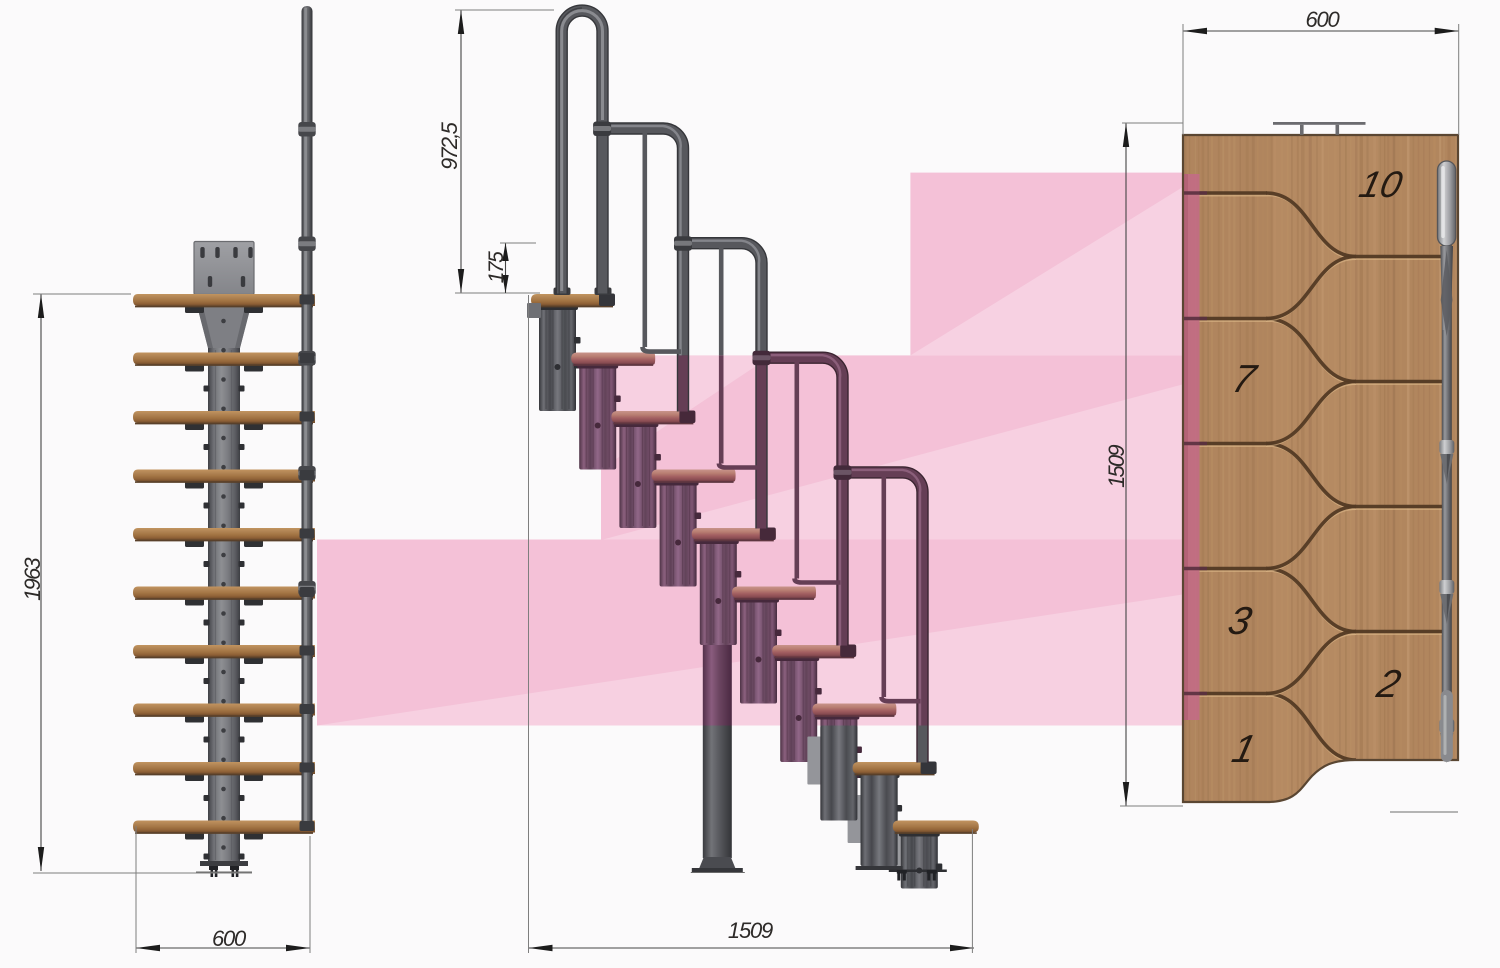  Describe the element at coordinates (1381, 183) in the screenshot. I see `svg-text: 10` at that location.